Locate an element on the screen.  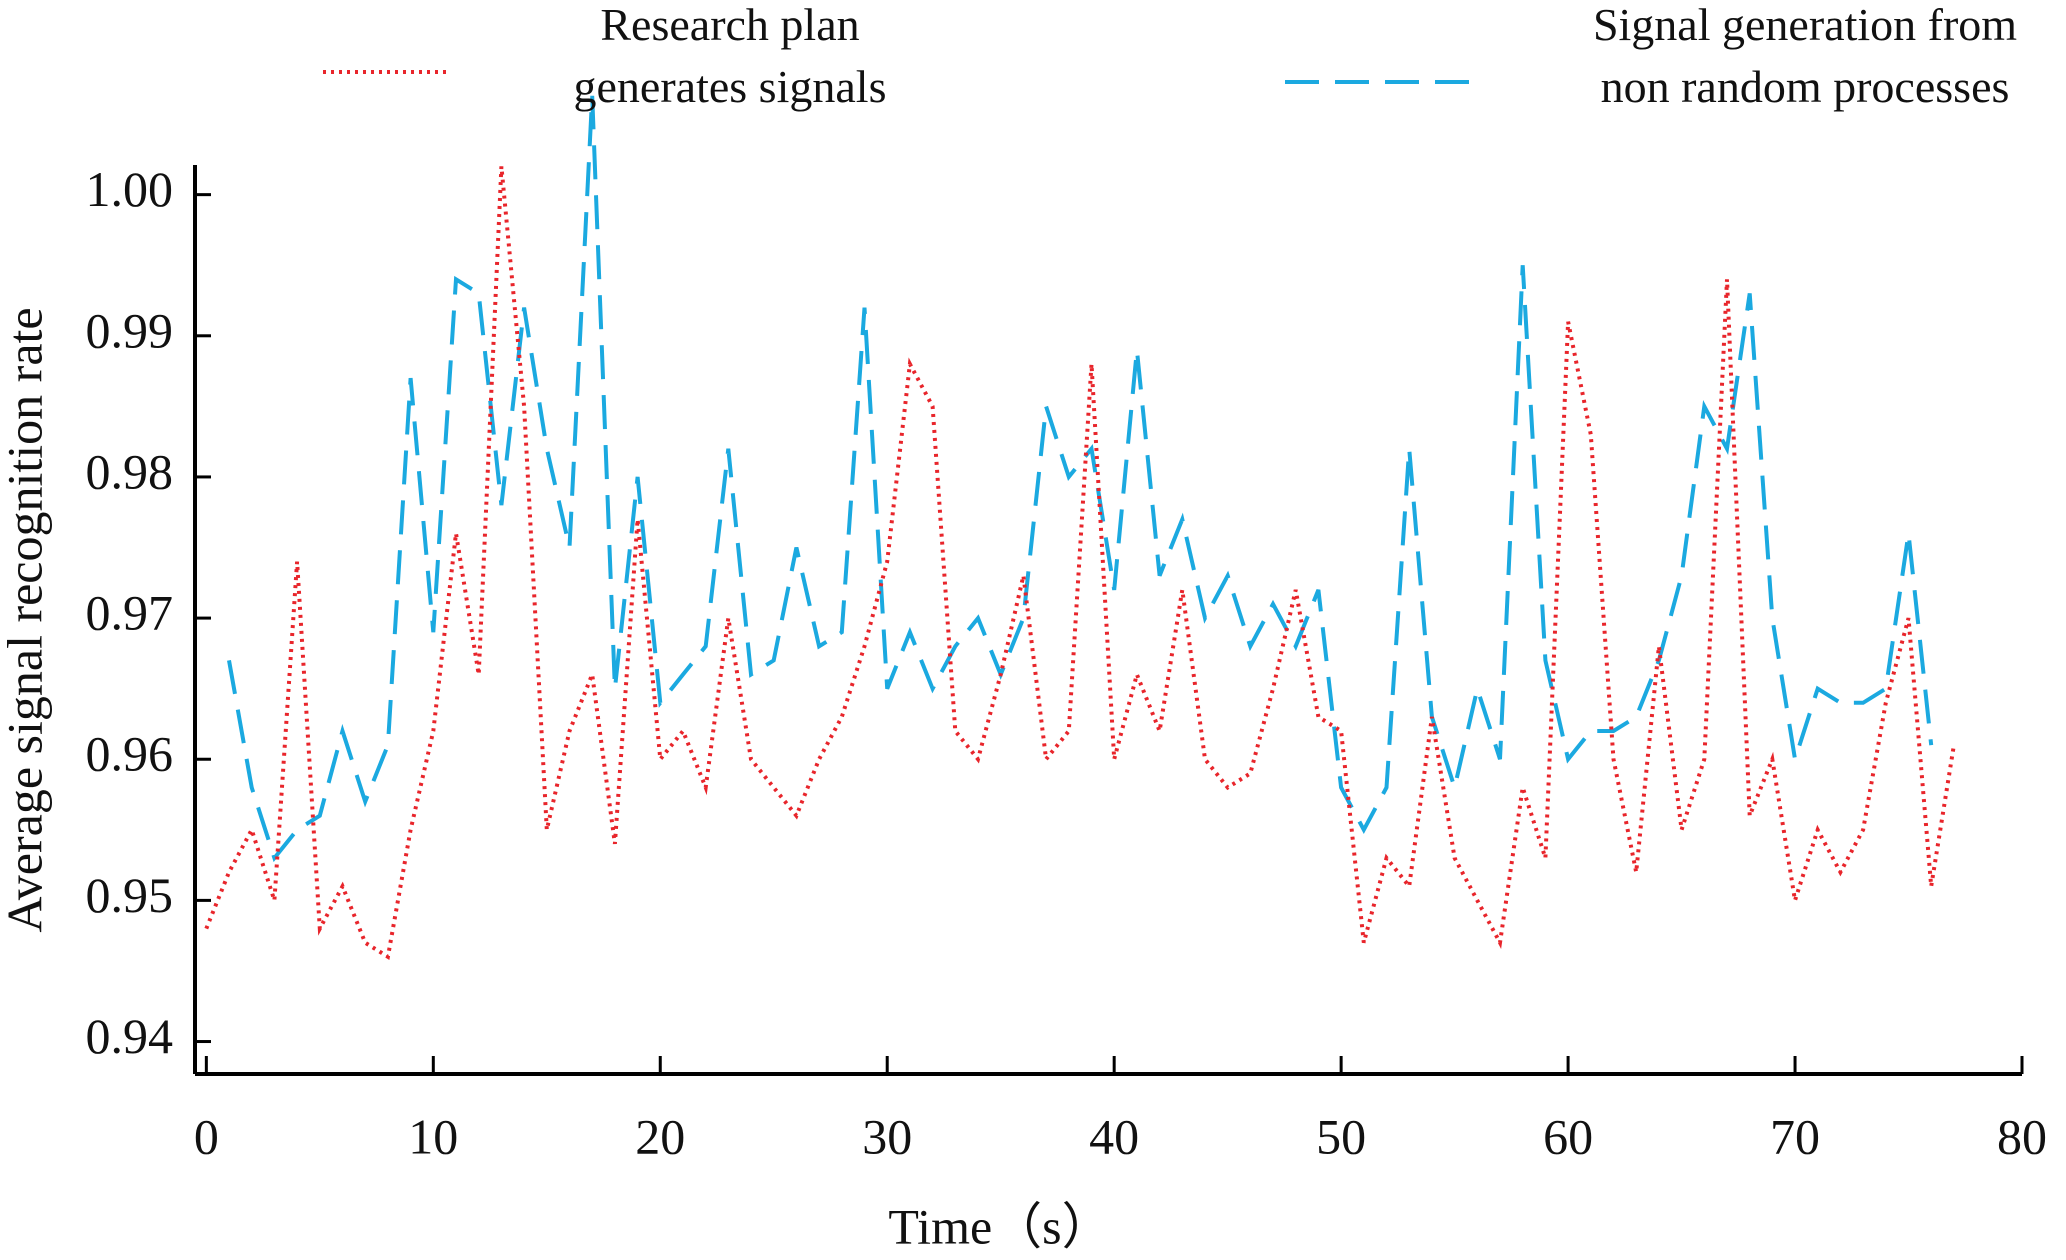
y-tick-label: 0.99 is located at coordinates (130, 330).